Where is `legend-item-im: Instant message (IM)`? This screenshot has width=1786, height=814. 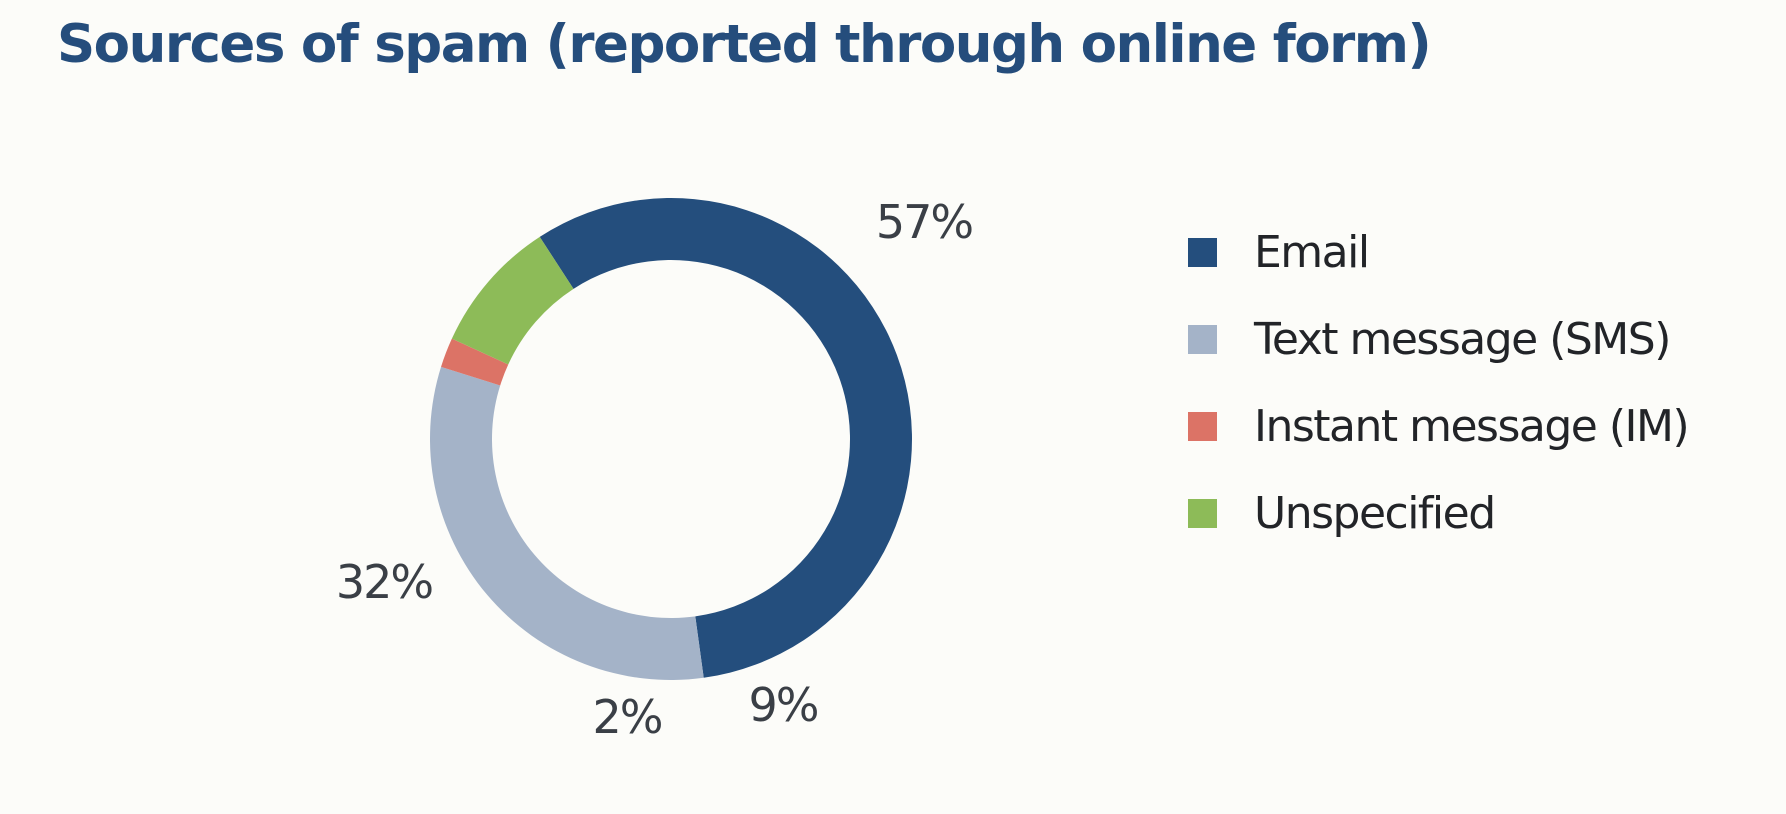 legend-item-im: Instant message (IM) is located at coordinates (1439, 426).